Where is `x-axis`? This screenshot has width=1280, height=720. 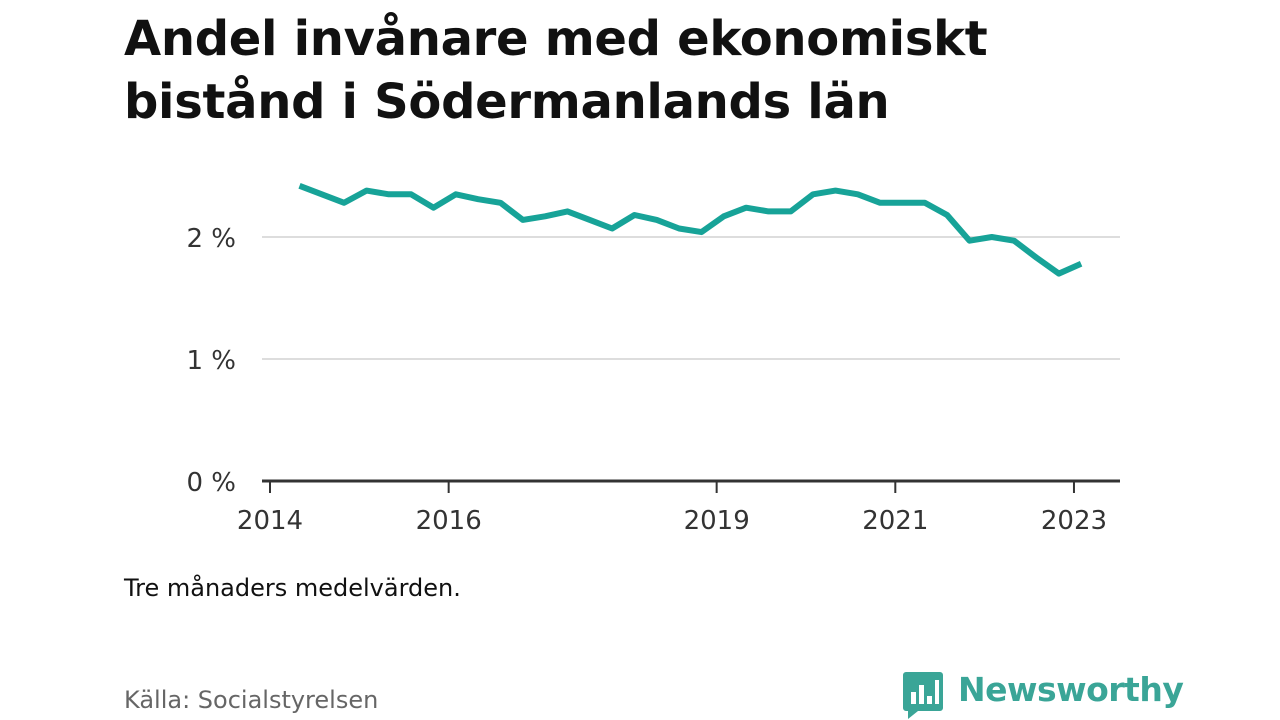 x-axis is located at coordinates (691, 486).